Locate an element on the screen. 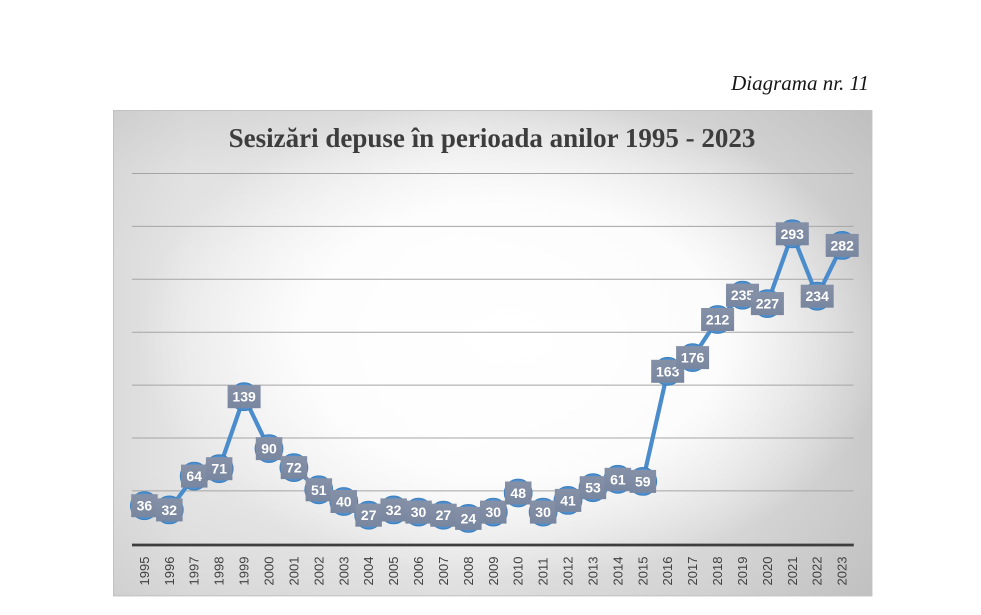  svg-text: 2000 is located at coordinates (269, 571).